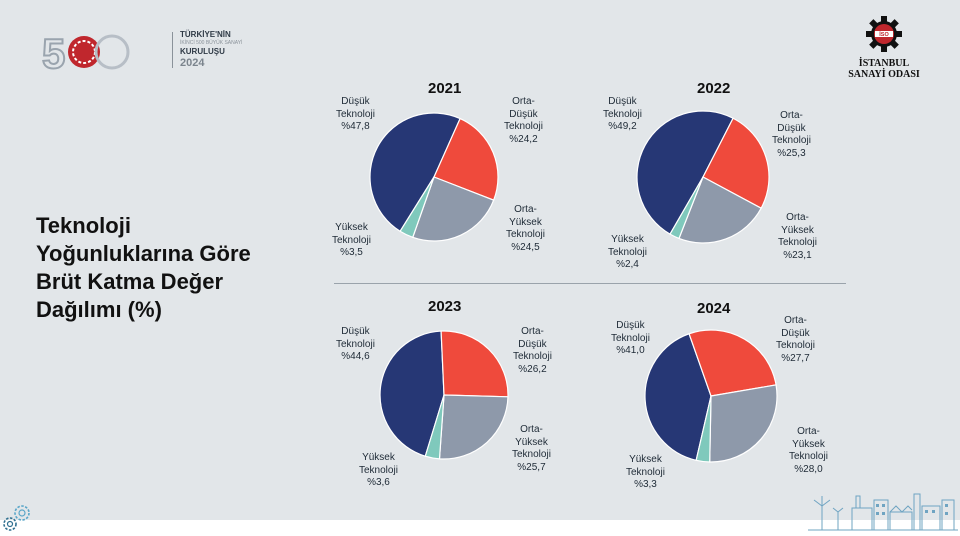 This screenshot has width=960, height=536. What do you see at coordinates (883, 512) in the screenshot?
I see `factory-illustration` at bounding box center [883, 512].